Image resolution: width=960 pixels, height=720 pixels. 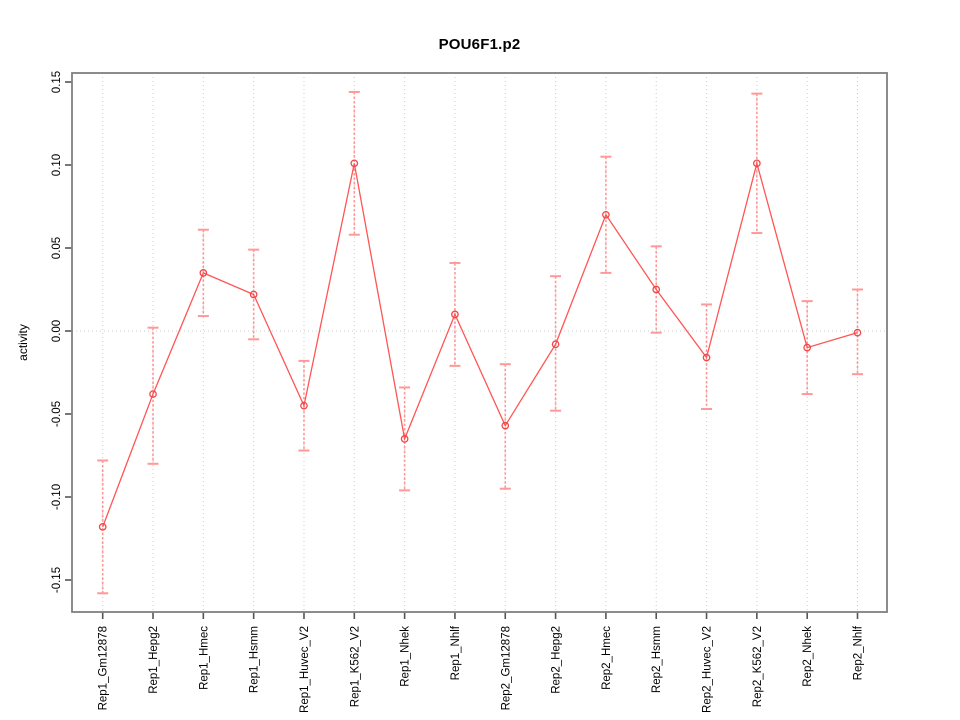 I want to click on x-tick-label: Rep2_Huvec_V2, so click(x=708, y=669).